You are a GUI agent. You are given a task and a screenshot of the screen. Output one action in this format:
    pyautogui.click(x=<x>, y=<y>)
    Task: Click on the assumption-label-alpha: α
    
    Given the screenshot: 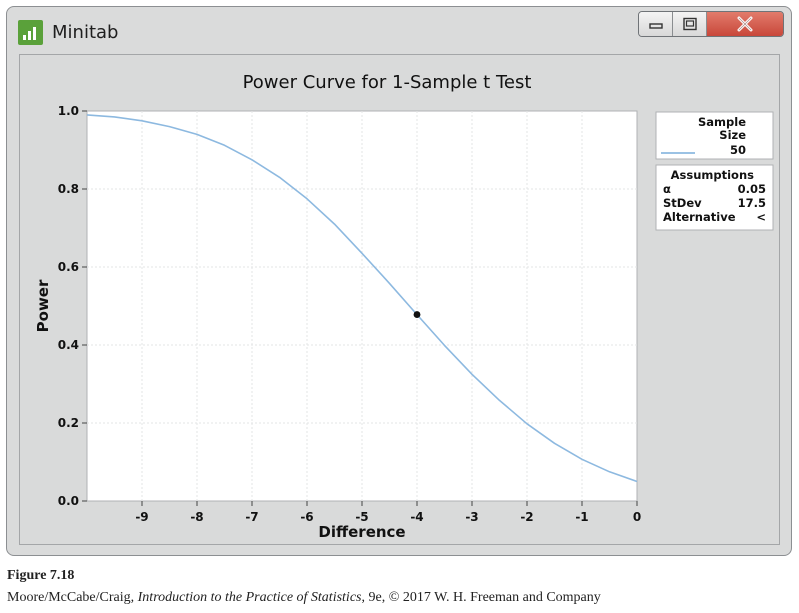 What is the action you would take?
    pyautogui.click(x=667, y=189)
    